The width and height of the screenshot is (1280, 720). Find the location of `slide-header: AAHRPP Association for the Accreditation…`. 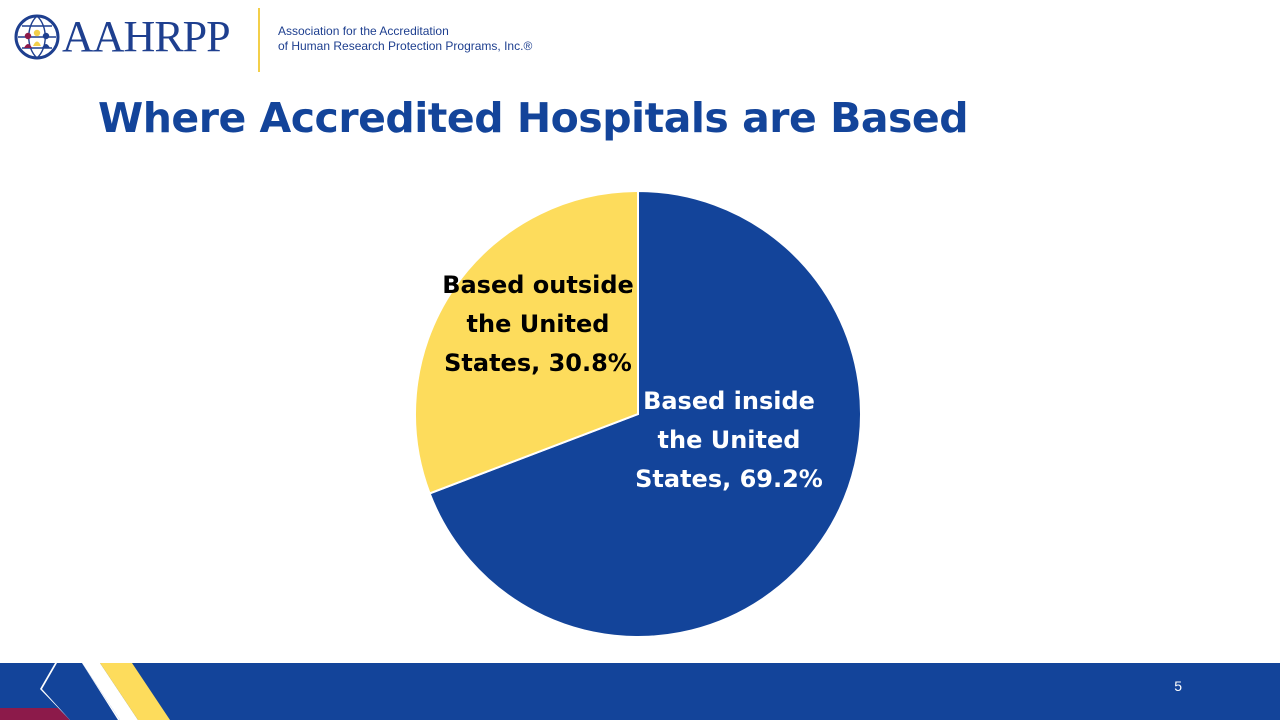

slide-header: AAHRPP Association for the Accreditation… is located at coordinates (640, 40).